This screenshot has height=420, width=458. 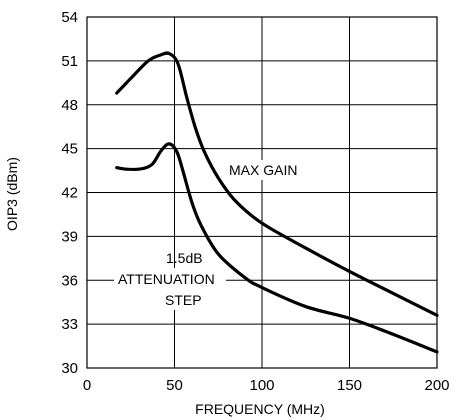 What do you see at coordinates (436, 385) in the screenshot?
I see `x-tick-label: 200` at bounding box center [436, 385].